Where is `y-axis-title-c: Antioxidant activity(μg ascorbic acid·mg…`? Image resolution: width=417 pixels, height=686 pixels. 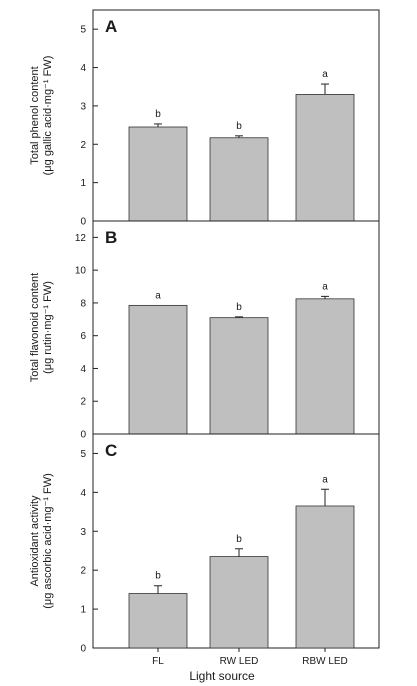
y-axis-title-c: Antioxidant activity(μg ascorbic acid·mg… is located at coordinates (41, 541).